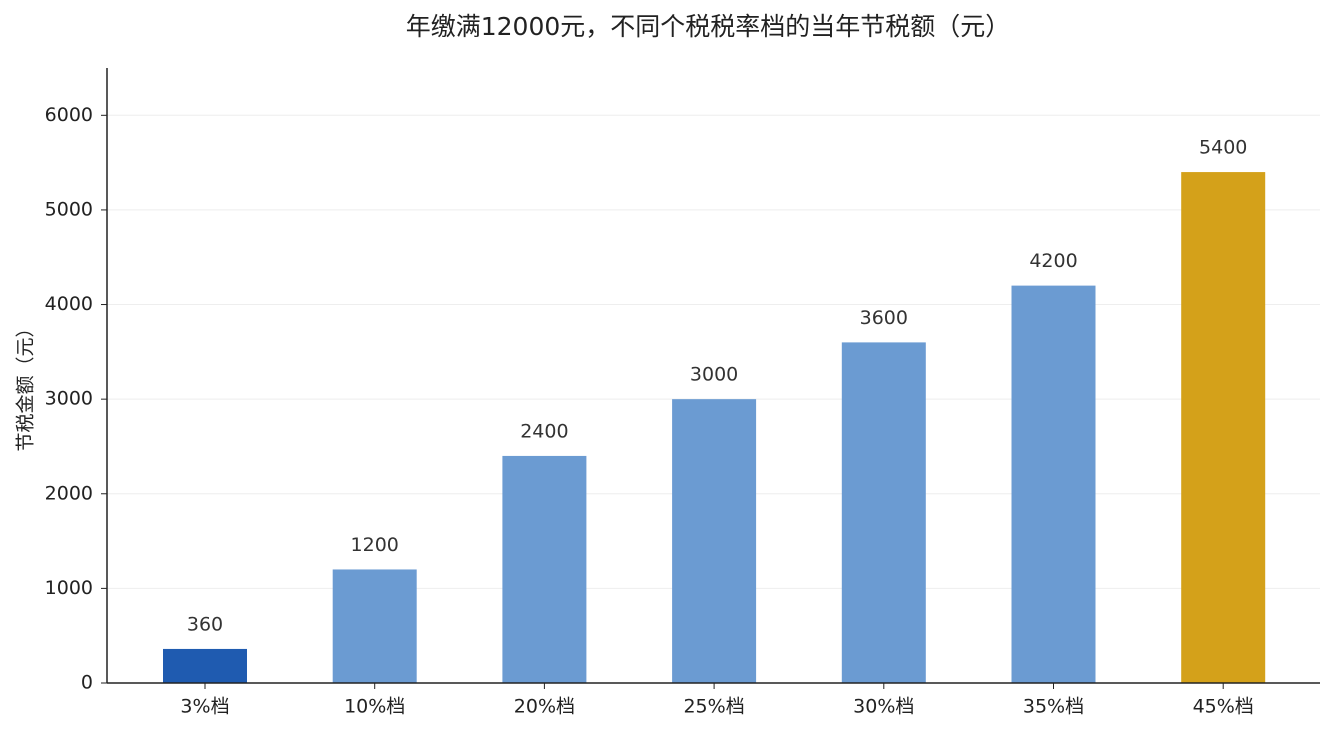 The width and height of the screenshot is (1335, 735). Describe the element at coordinates (708, 26) in the screenshot. I see `chart-title: 年缴满12000元，不同个税税率档的当年节税额（元）` at that location.